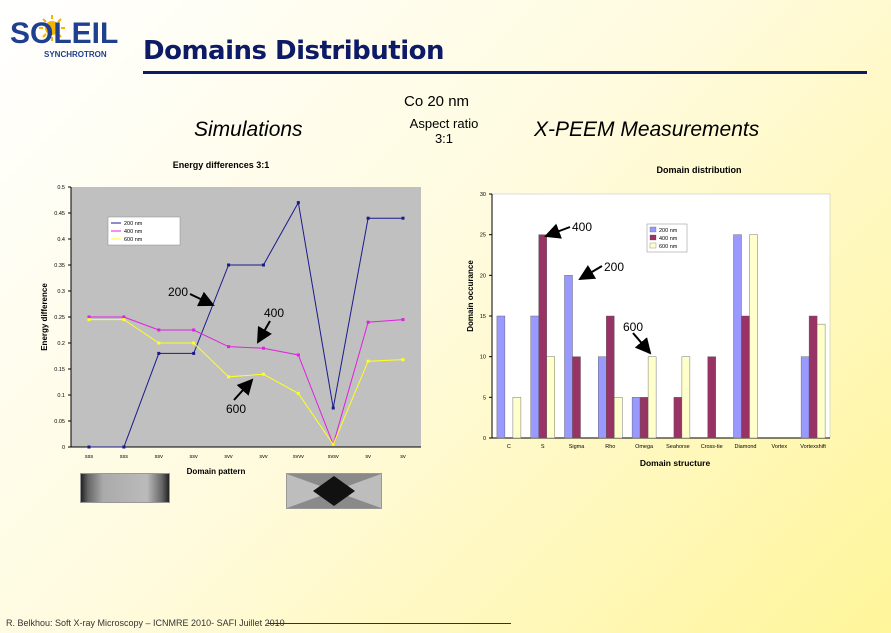  What do you see at coordinates (437, 101) in the screenshot?
I see `co-thickness-label: Co 20 nm` at bounding box center [437, 101].